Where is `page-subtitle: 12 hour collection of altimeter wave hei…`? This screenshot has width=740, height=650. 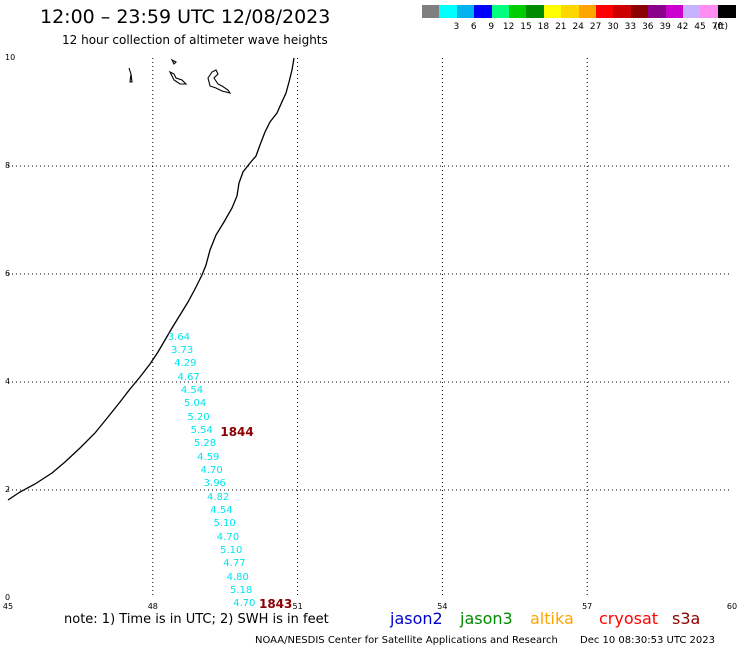
page-subtitle: 12 hour collection of altimeter wave hei… is located at coordinates (195, 40).